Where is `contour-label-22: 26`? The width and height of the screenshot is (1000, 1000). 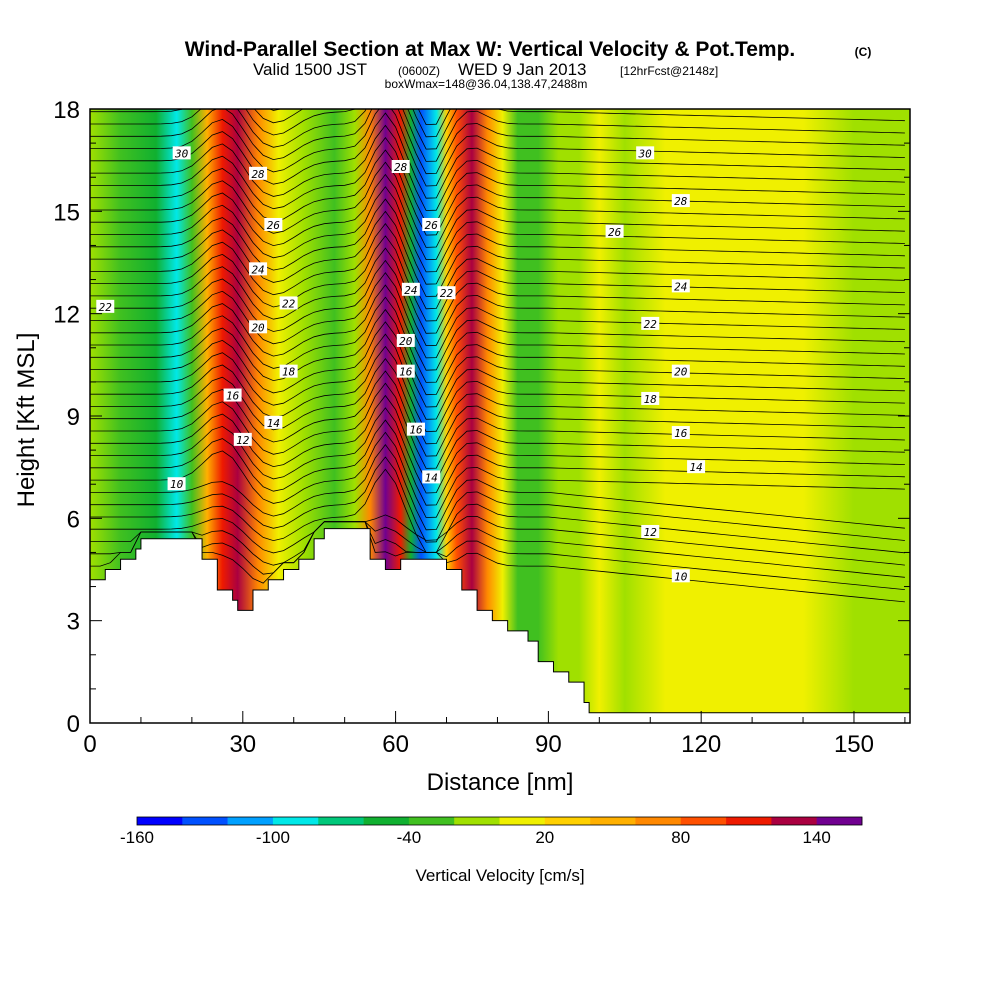
contour-label-22: 26 is located at coordinates (614, 231).